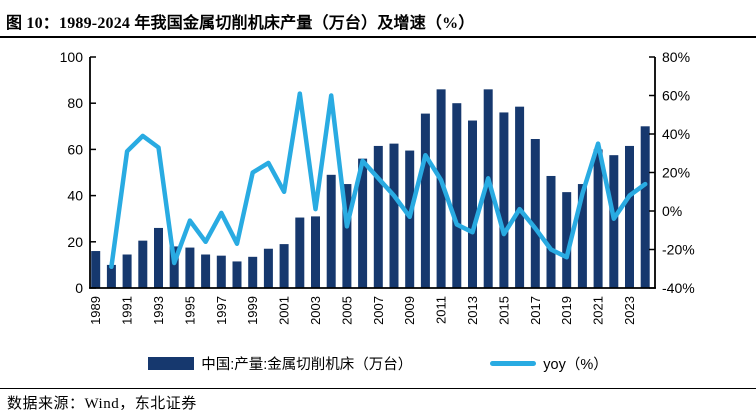  I want to click on right-tick-label: 40%, so click(676, 134).